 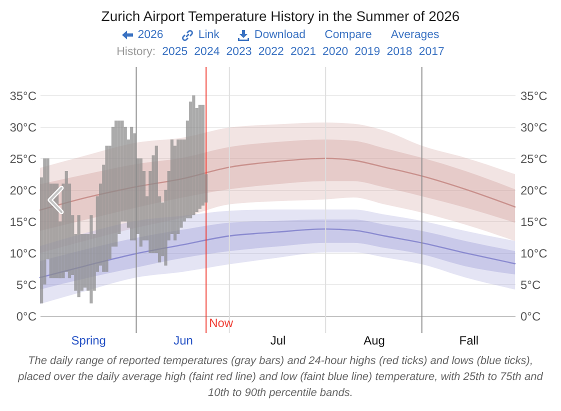 What do you see at coordinates (280, 377) in the screenshot?
I see `text: The daily range of reported temperatures (gray bars) and 24-hour highs (red ticks) and lows (blue ticks), placed over the daily average high (faint red line) and low (faint blue line) temperature, with 25th to 75th and 10th to 90th percentile bands.` at bounding box center [280, 377].